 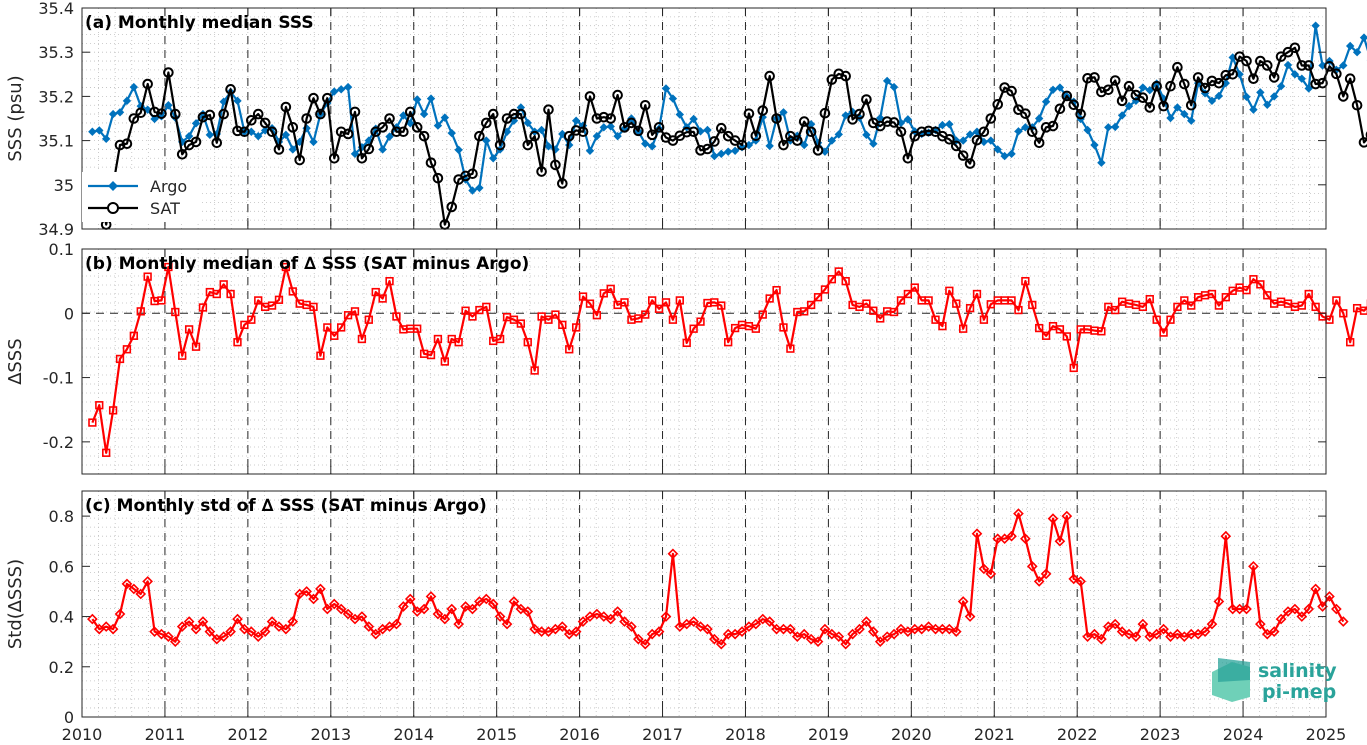 I want to click on x-tick-label: 2021, so click(x=994, y=734).